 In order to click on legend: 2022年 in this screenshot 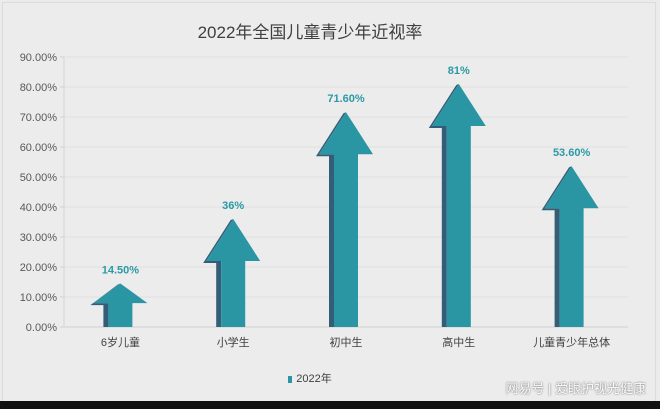, I will do `click(310, 378)`.